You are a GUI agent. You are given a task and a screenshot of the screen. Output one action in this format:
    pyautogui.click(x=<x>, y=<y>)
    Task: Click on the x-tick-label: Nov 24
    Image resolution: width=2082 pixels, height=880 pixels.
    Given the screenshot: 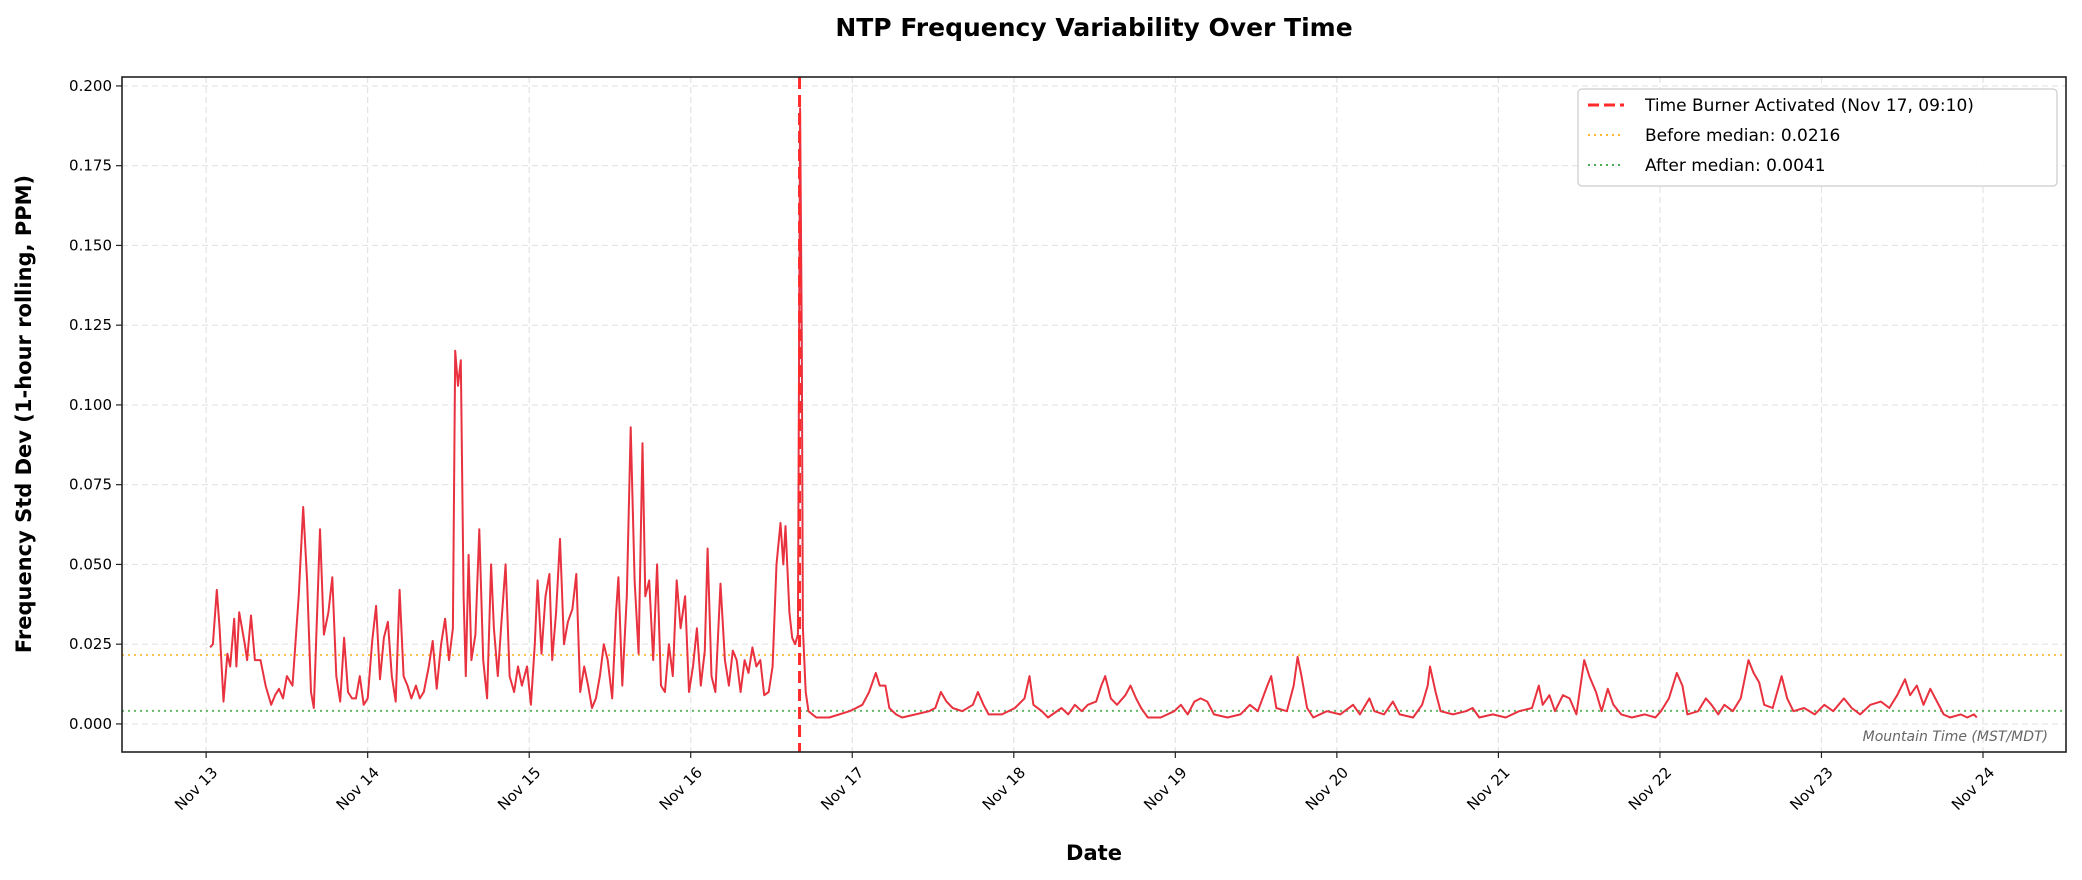 What is the action you would take?
    pyautogui.click(x=1973, y=789)
    